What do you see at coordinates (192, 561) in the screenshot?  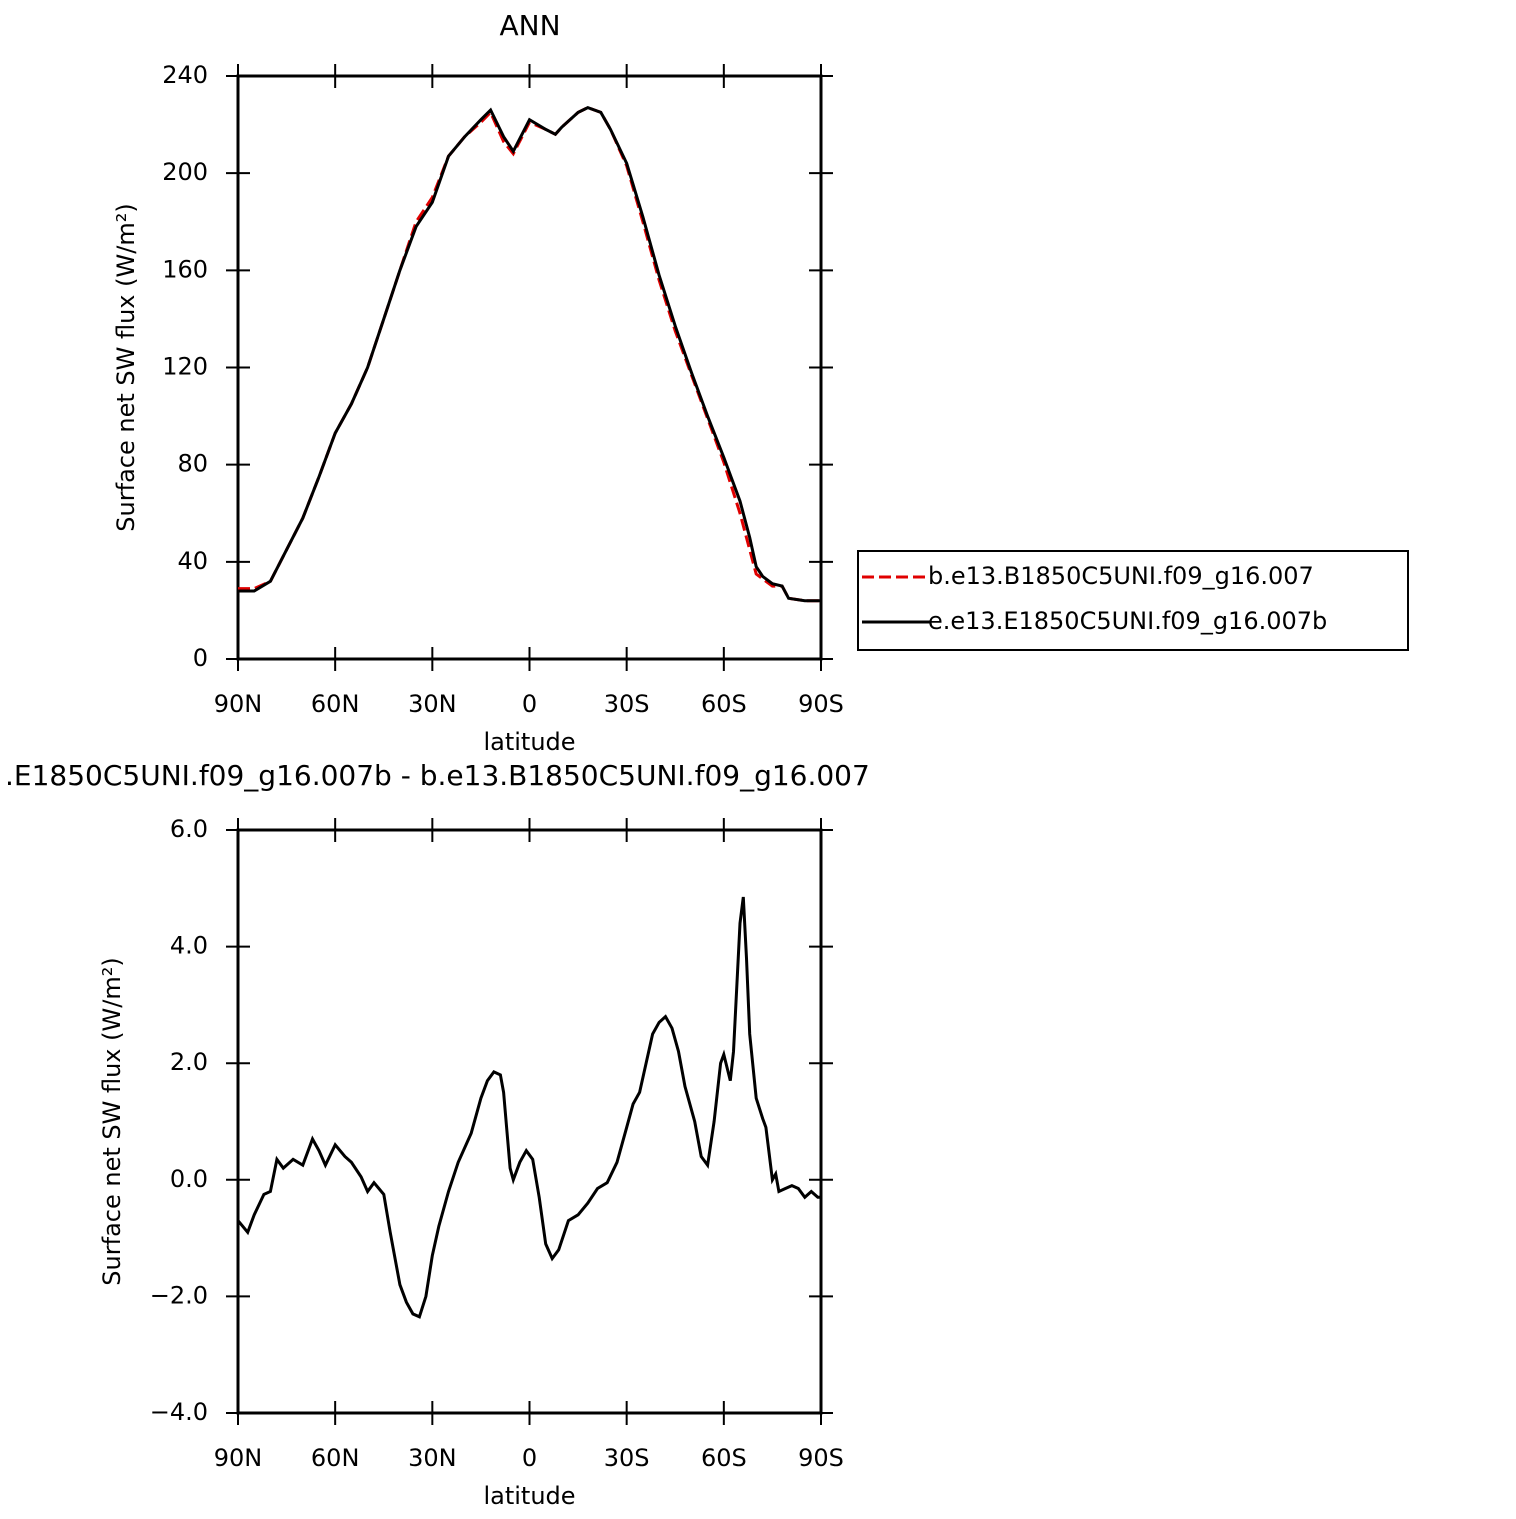 I see `y-tick-label: 40` at bounding box center [192, 561].